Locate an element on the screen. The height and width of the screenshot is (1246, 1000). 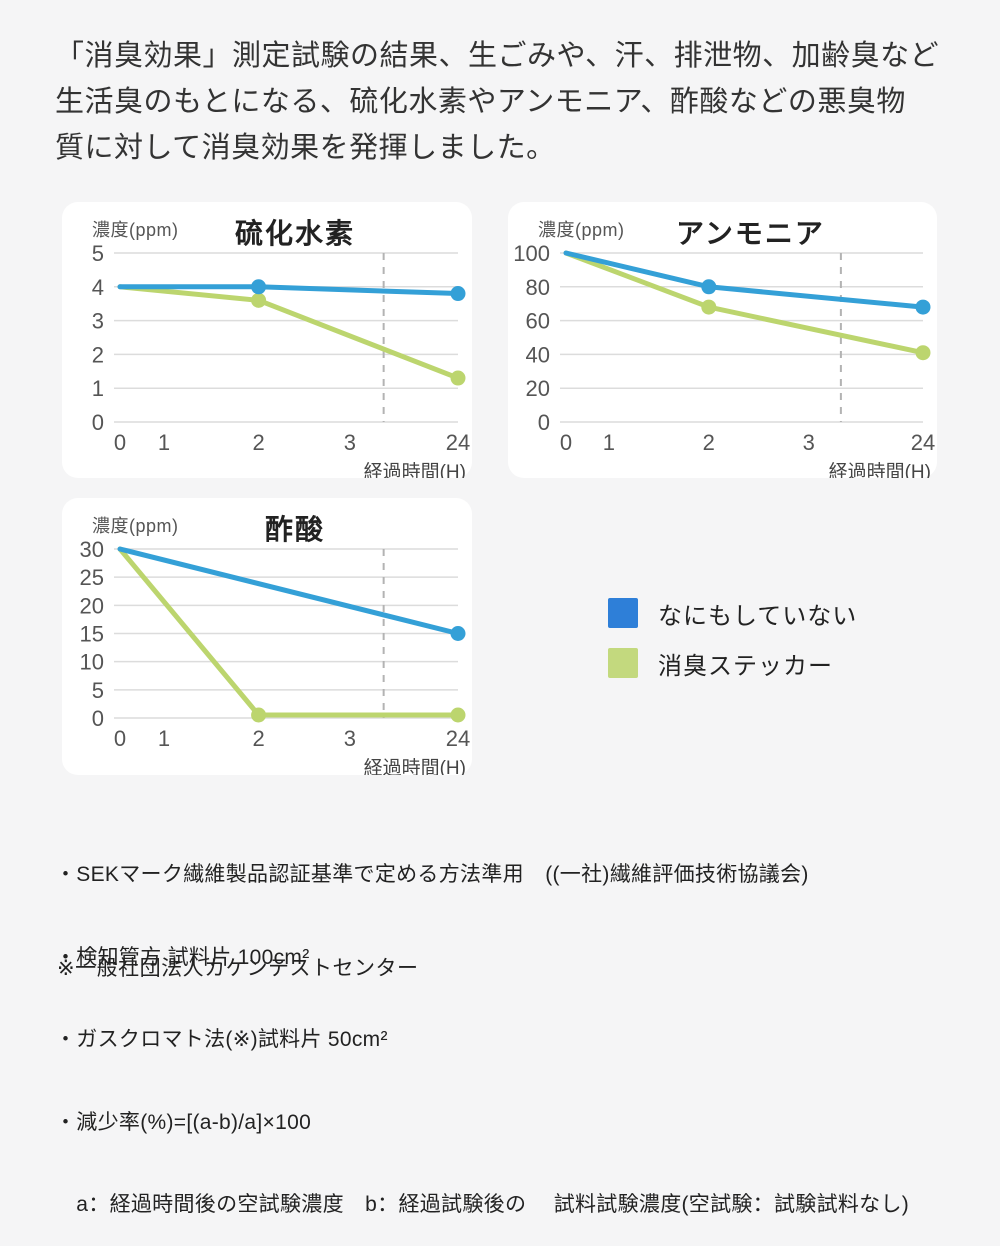
svg-text: 60 is located at coordinates (538, 321).